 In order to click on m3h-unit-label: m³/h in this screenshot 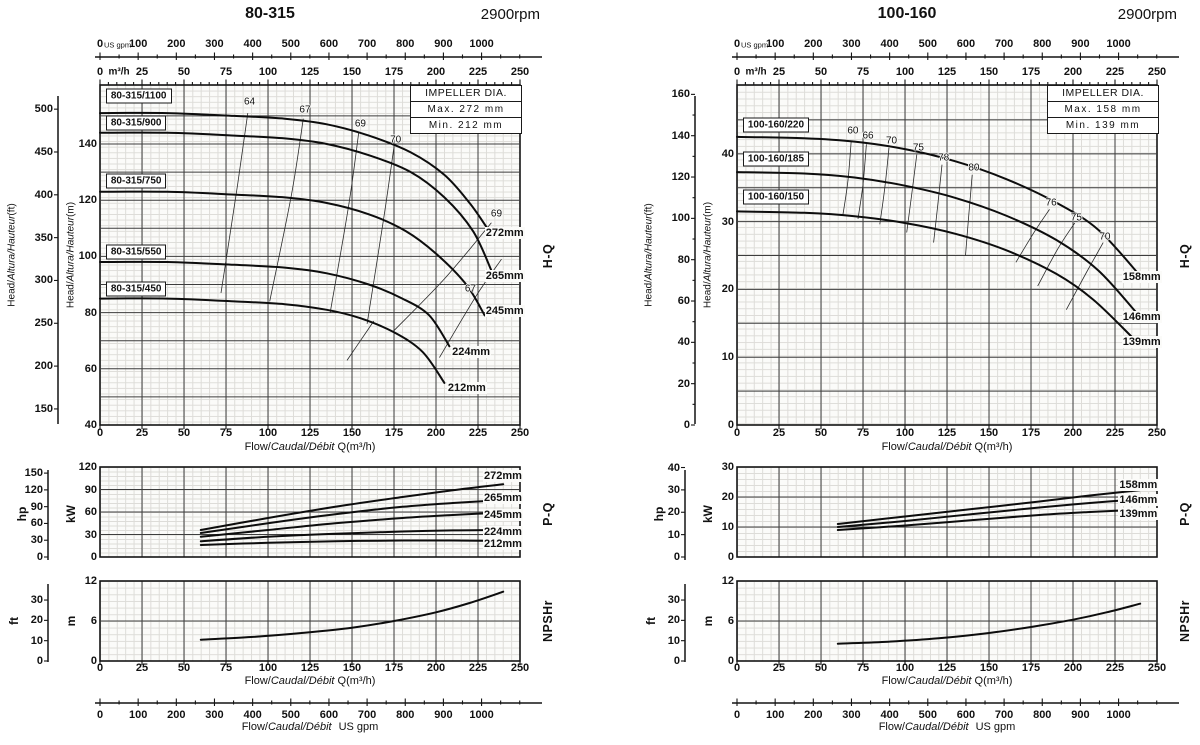, I will do `click(756, 72)`.